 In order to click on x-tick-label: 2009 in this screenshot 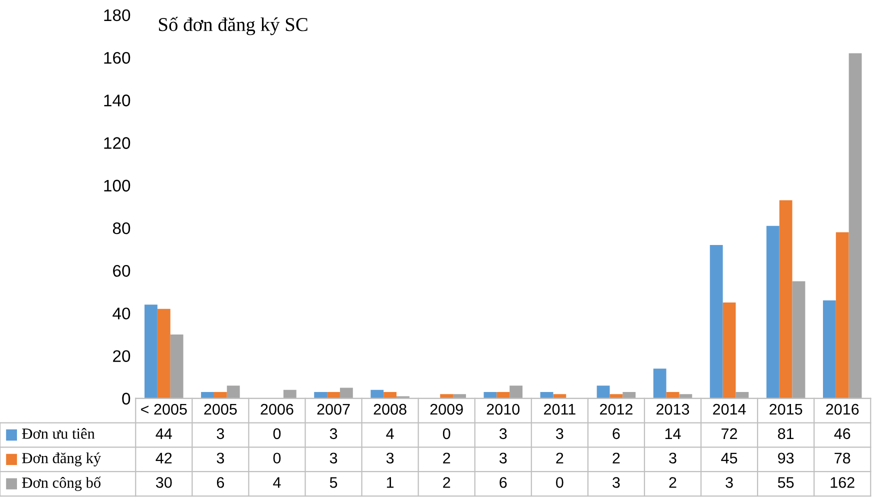, I will do `click(446, 409)`.